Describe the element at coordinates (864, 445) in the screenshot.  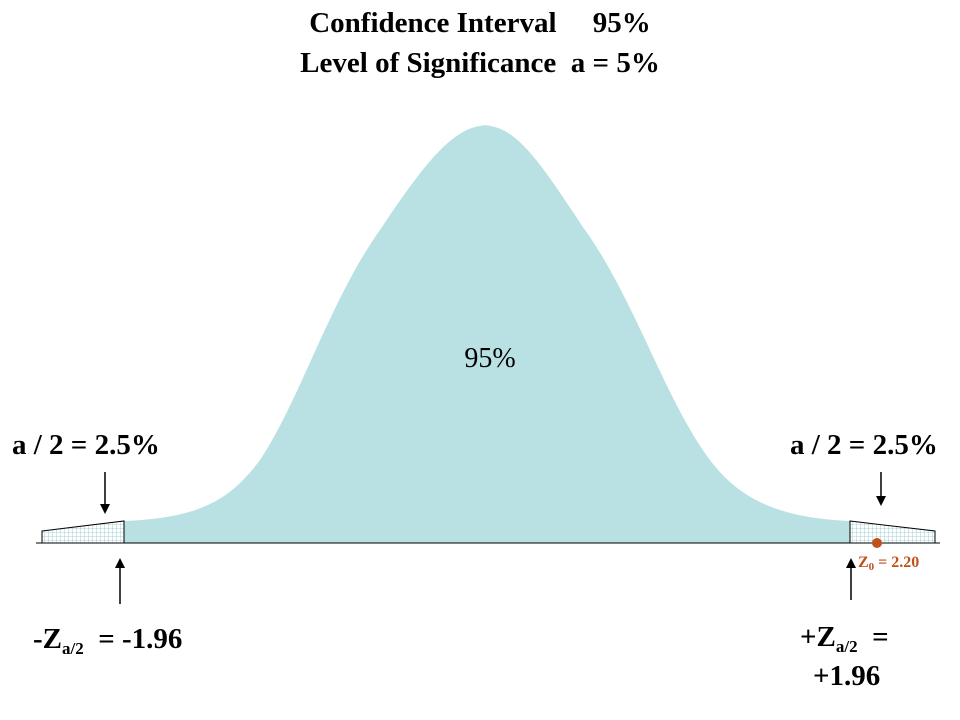
I see `right-tail-label: a / 2 = 2.5%` at that location.